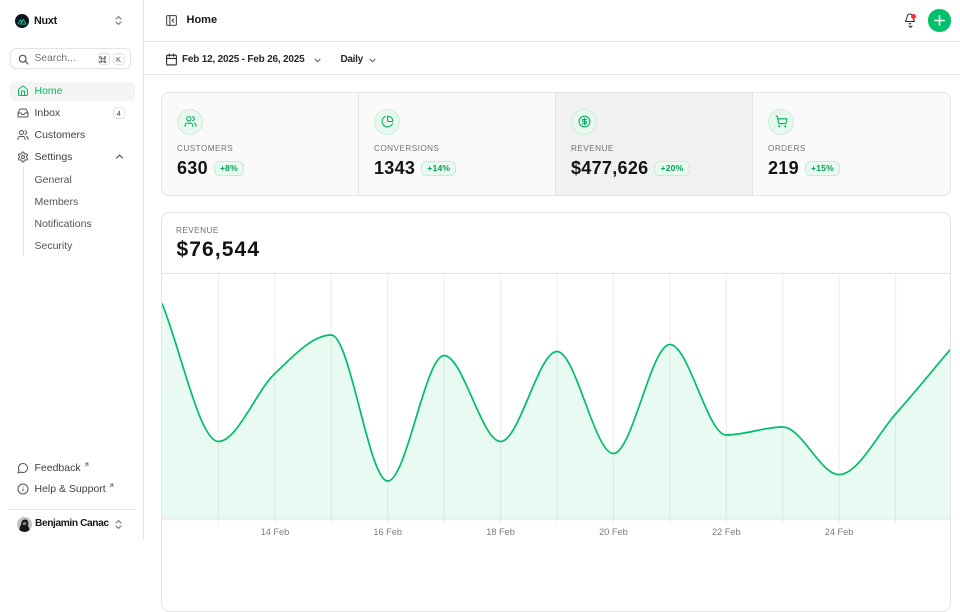 This screenshot has width=960, height=612. Describe the element at coordinates (613, 532) in the screenshot. I see `svg-text: 20 Feb` at that location.